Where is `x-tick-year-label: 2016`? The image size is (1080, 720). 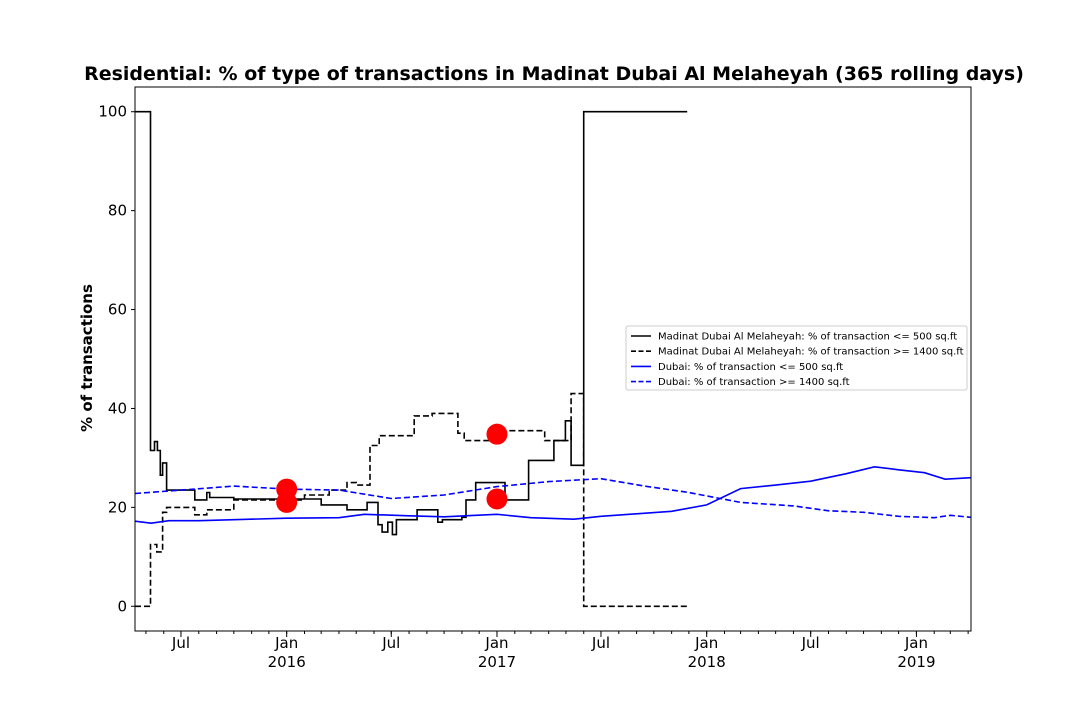
x-tick-year-label: 2016 is located at coordinates (287, 662).